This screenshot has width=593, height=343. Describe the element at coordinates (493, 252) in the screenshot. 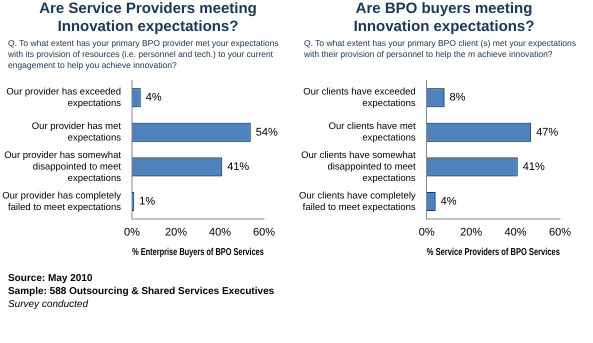

I see `x-axis-title: % Service Providers of BPO Services` at that location.